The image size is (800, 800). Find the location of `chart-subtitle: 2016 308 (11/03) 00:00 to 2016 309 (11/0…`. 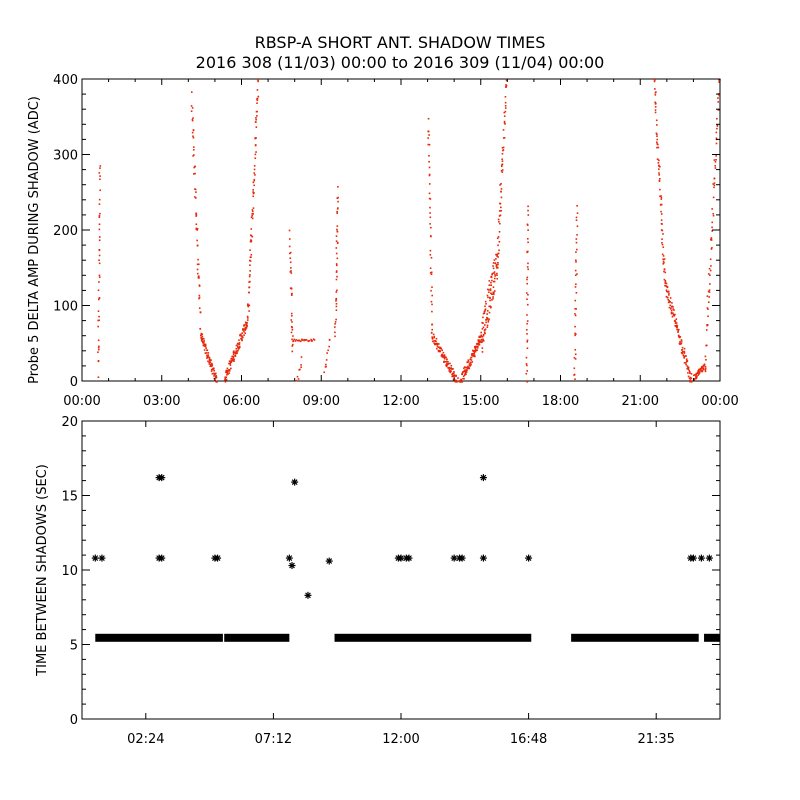

chart-subtitle: 2016 308 (11/03) 00:00 to 2016 309 (11/0… is located at coordinates (400, 62).